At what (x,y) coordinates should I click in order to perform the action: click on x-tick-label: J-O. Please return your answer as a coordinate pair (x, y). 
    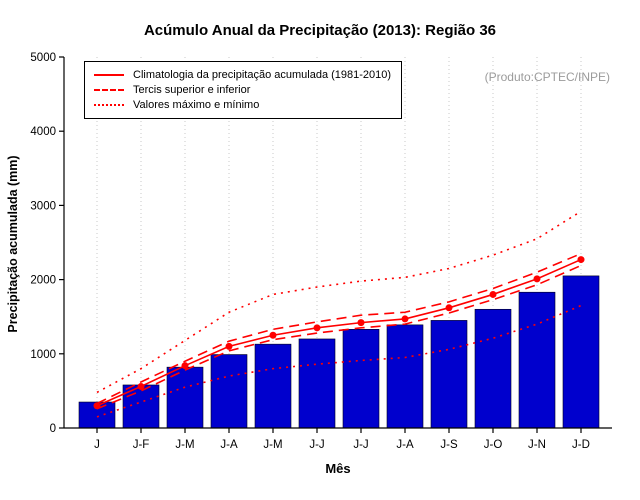
    Looking at the image, I should click on (493, 445).